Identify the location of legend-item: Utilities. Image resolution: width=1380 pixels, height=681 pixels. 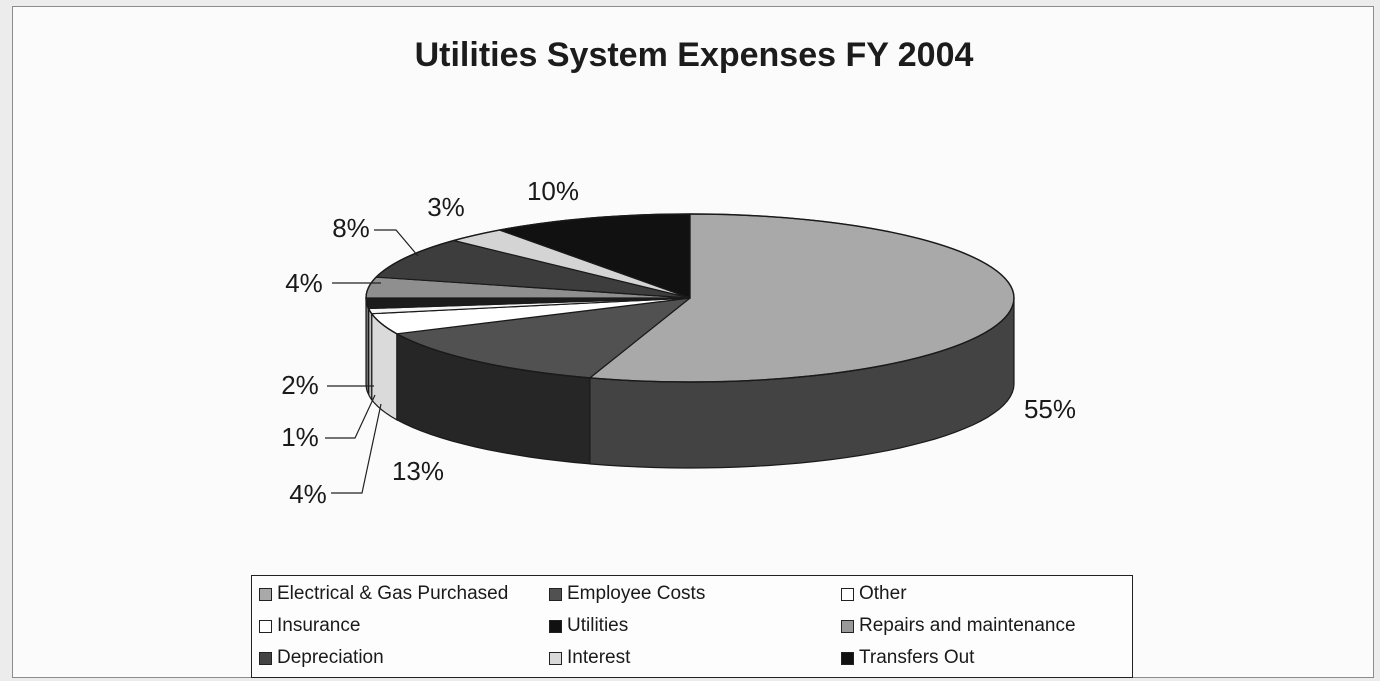
(588, 626).